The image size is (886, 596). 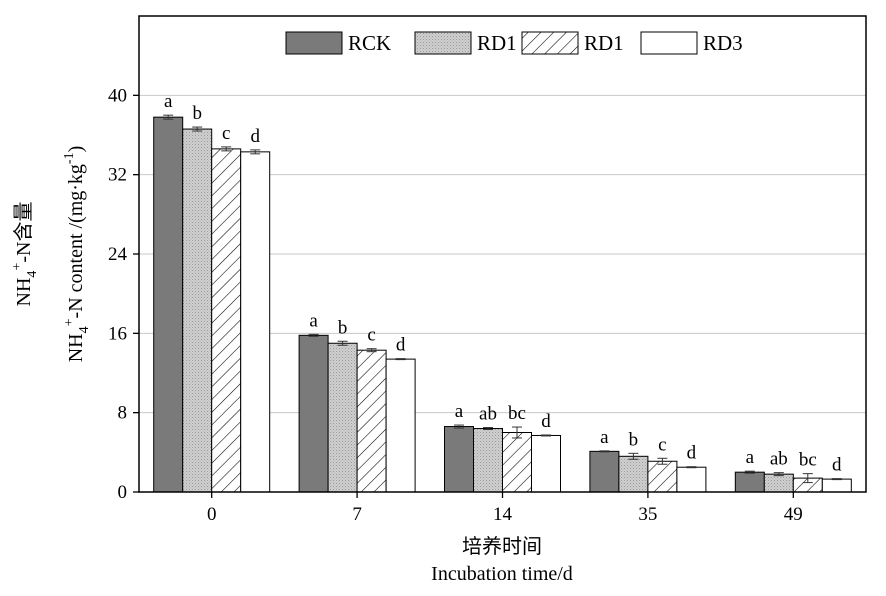 What do you see at coordinates (503, 514) in the screenshot?
I see `x-tick-label: 14` at bounding box center [503, 514].